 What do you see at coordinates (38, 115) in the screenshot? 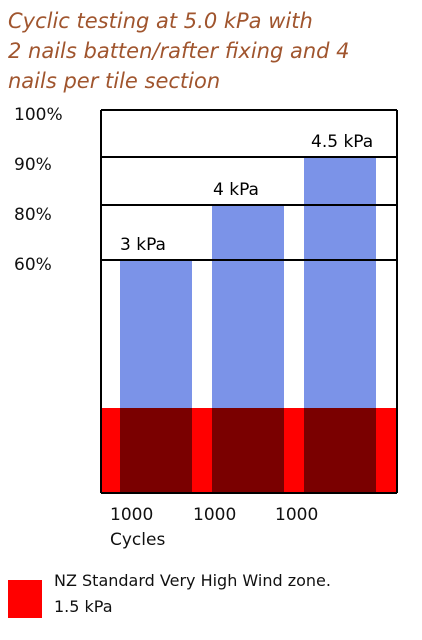
I see `y-tick-100: 100%` at bounding box center [38, 115].